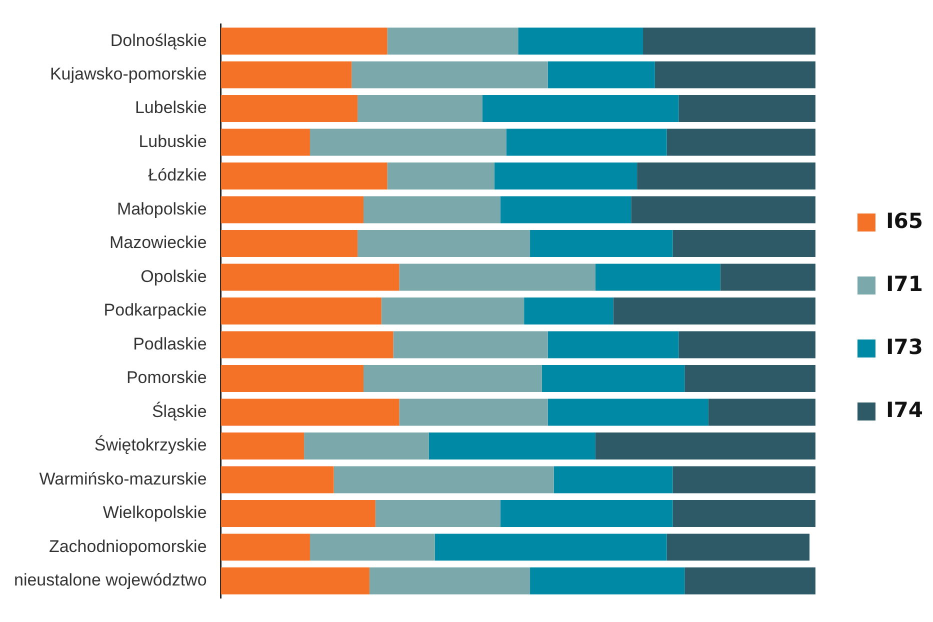 The height and width of the screenshot is (622, 933). What do you see at coordinates (150, 444) in the screenshot?
I see `y-tick-label: Świętokrzyskie` at bounding box center [150, 444].